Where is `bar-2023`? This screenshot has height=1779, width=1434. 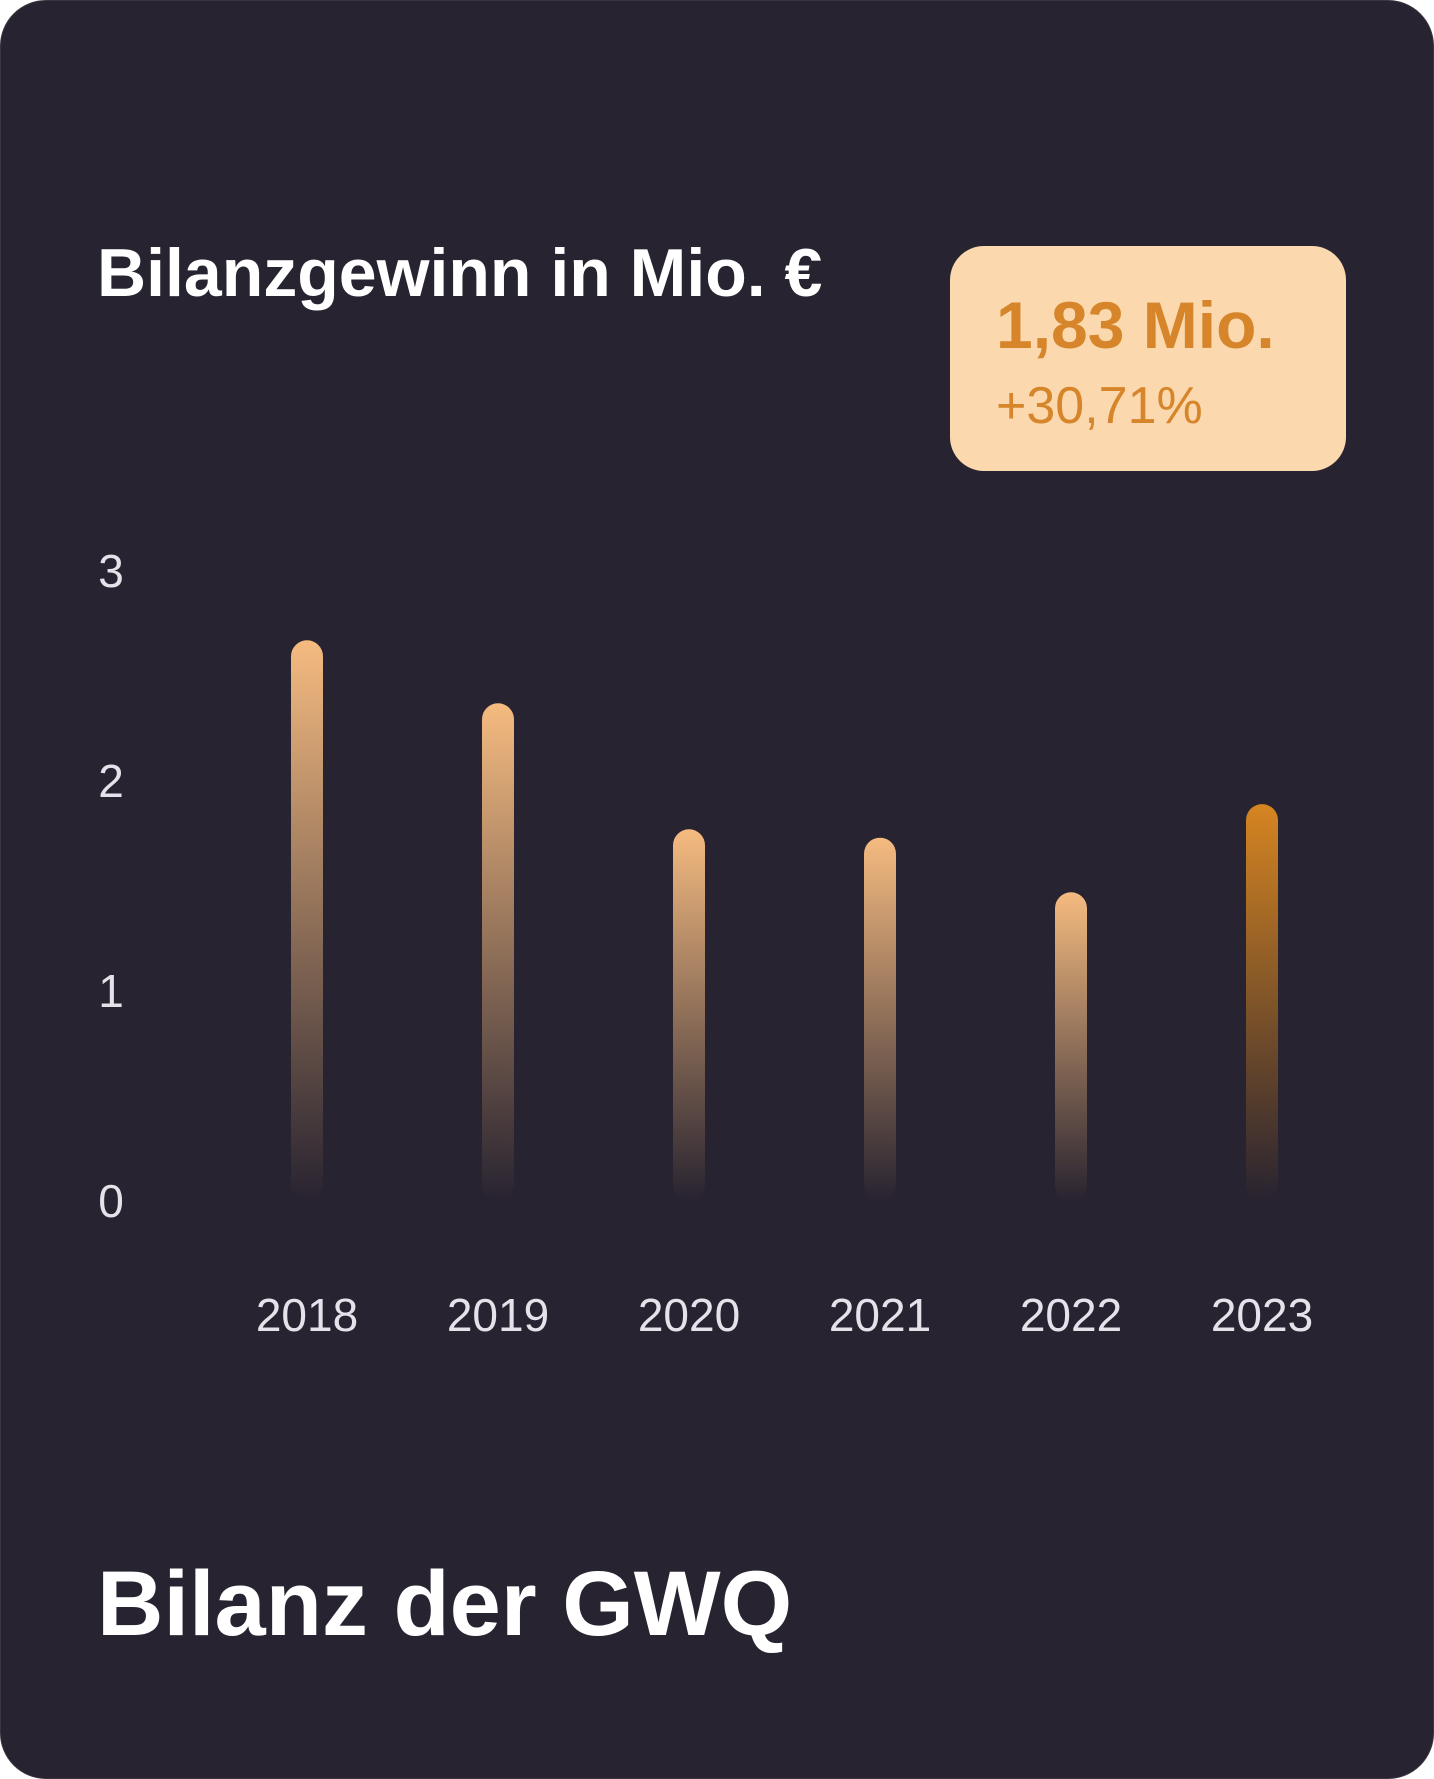
bar-2023 is located at coordinates (1262, 1002).